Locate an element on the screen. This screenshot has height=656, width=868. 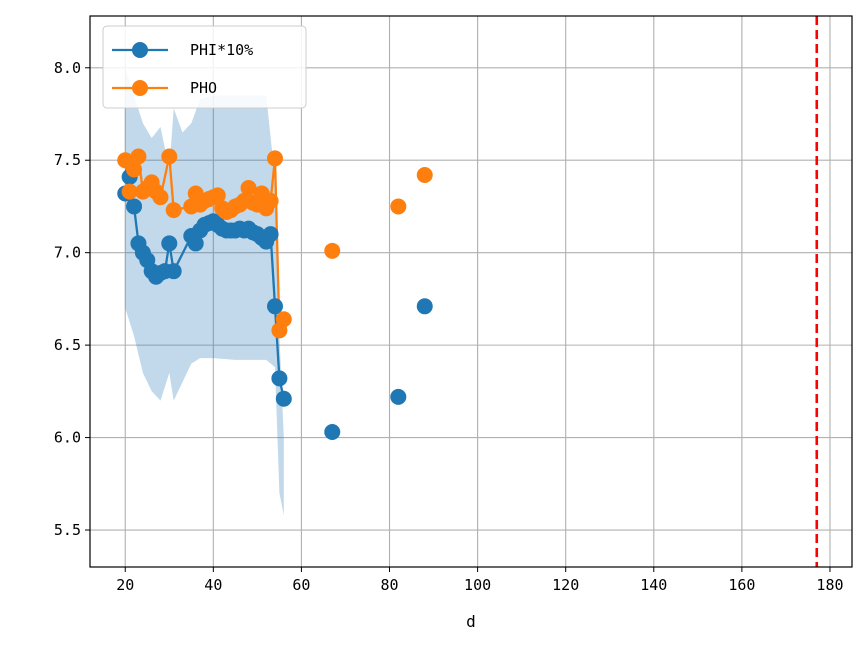
x-tick-label: 80 is located at coordinates (389, 585).